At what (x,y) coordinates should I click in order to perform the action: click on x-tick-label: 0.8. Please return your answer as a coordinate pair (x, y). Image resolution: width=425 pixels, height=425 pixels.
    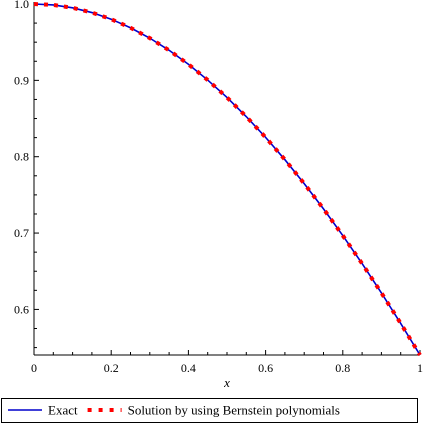
    Looking at the image, I should click on (342, 368).